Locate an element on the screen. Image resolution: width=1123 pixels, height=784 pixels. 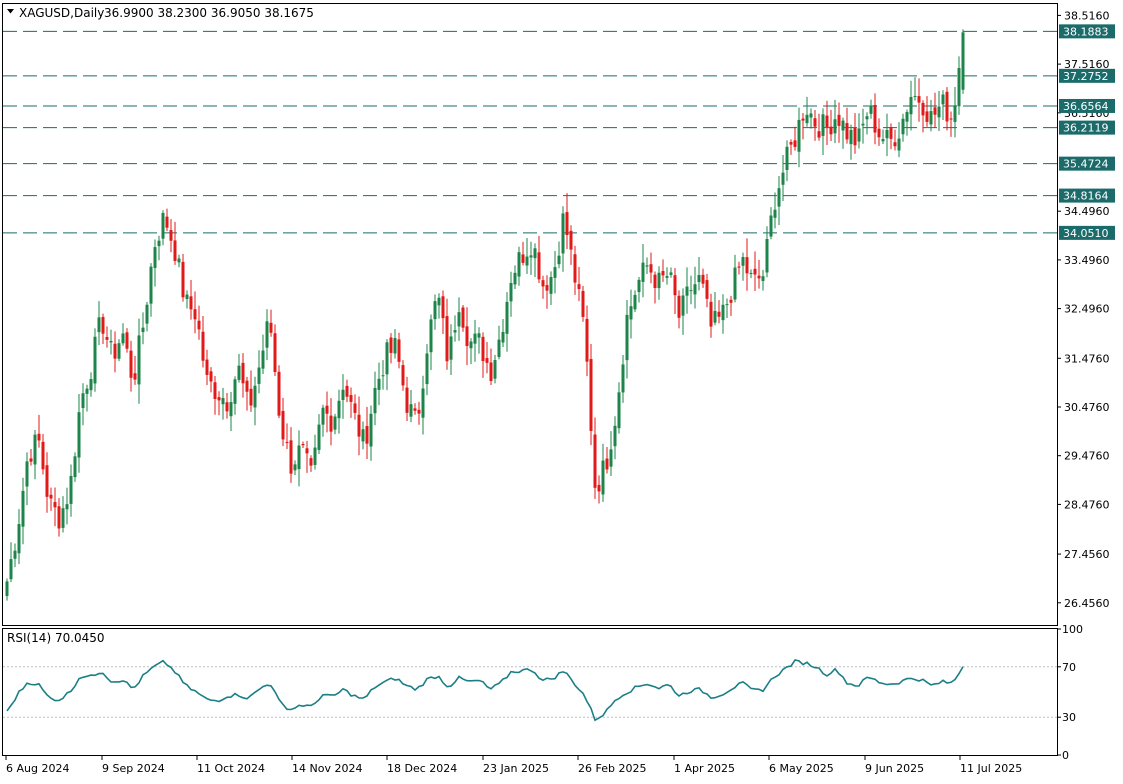
time-tick-label: 14 Nov 2024 is located at coordinates (327, 768).